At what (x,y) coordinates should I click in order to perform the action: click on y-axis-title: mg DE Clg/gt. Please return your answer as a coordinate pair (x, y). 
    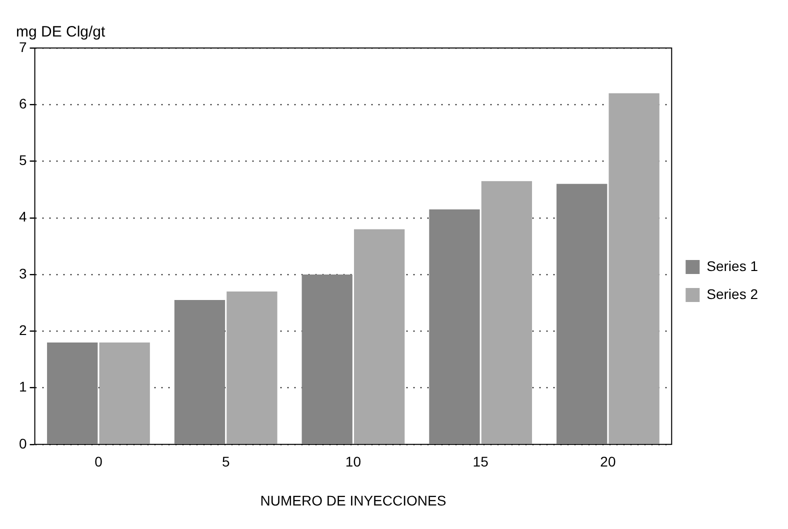
    Looking at the image, I should click on (61, 32).